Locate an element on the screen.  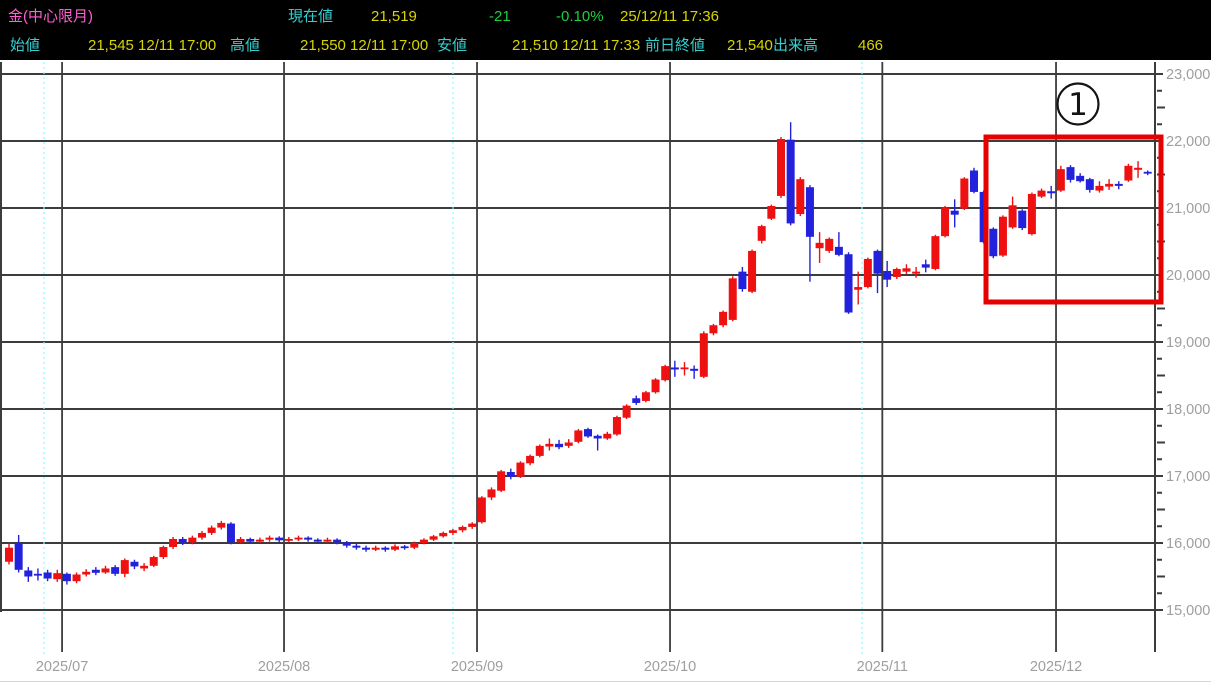
y-tick-label: 20,000 is located at coordinates (1188, 276).